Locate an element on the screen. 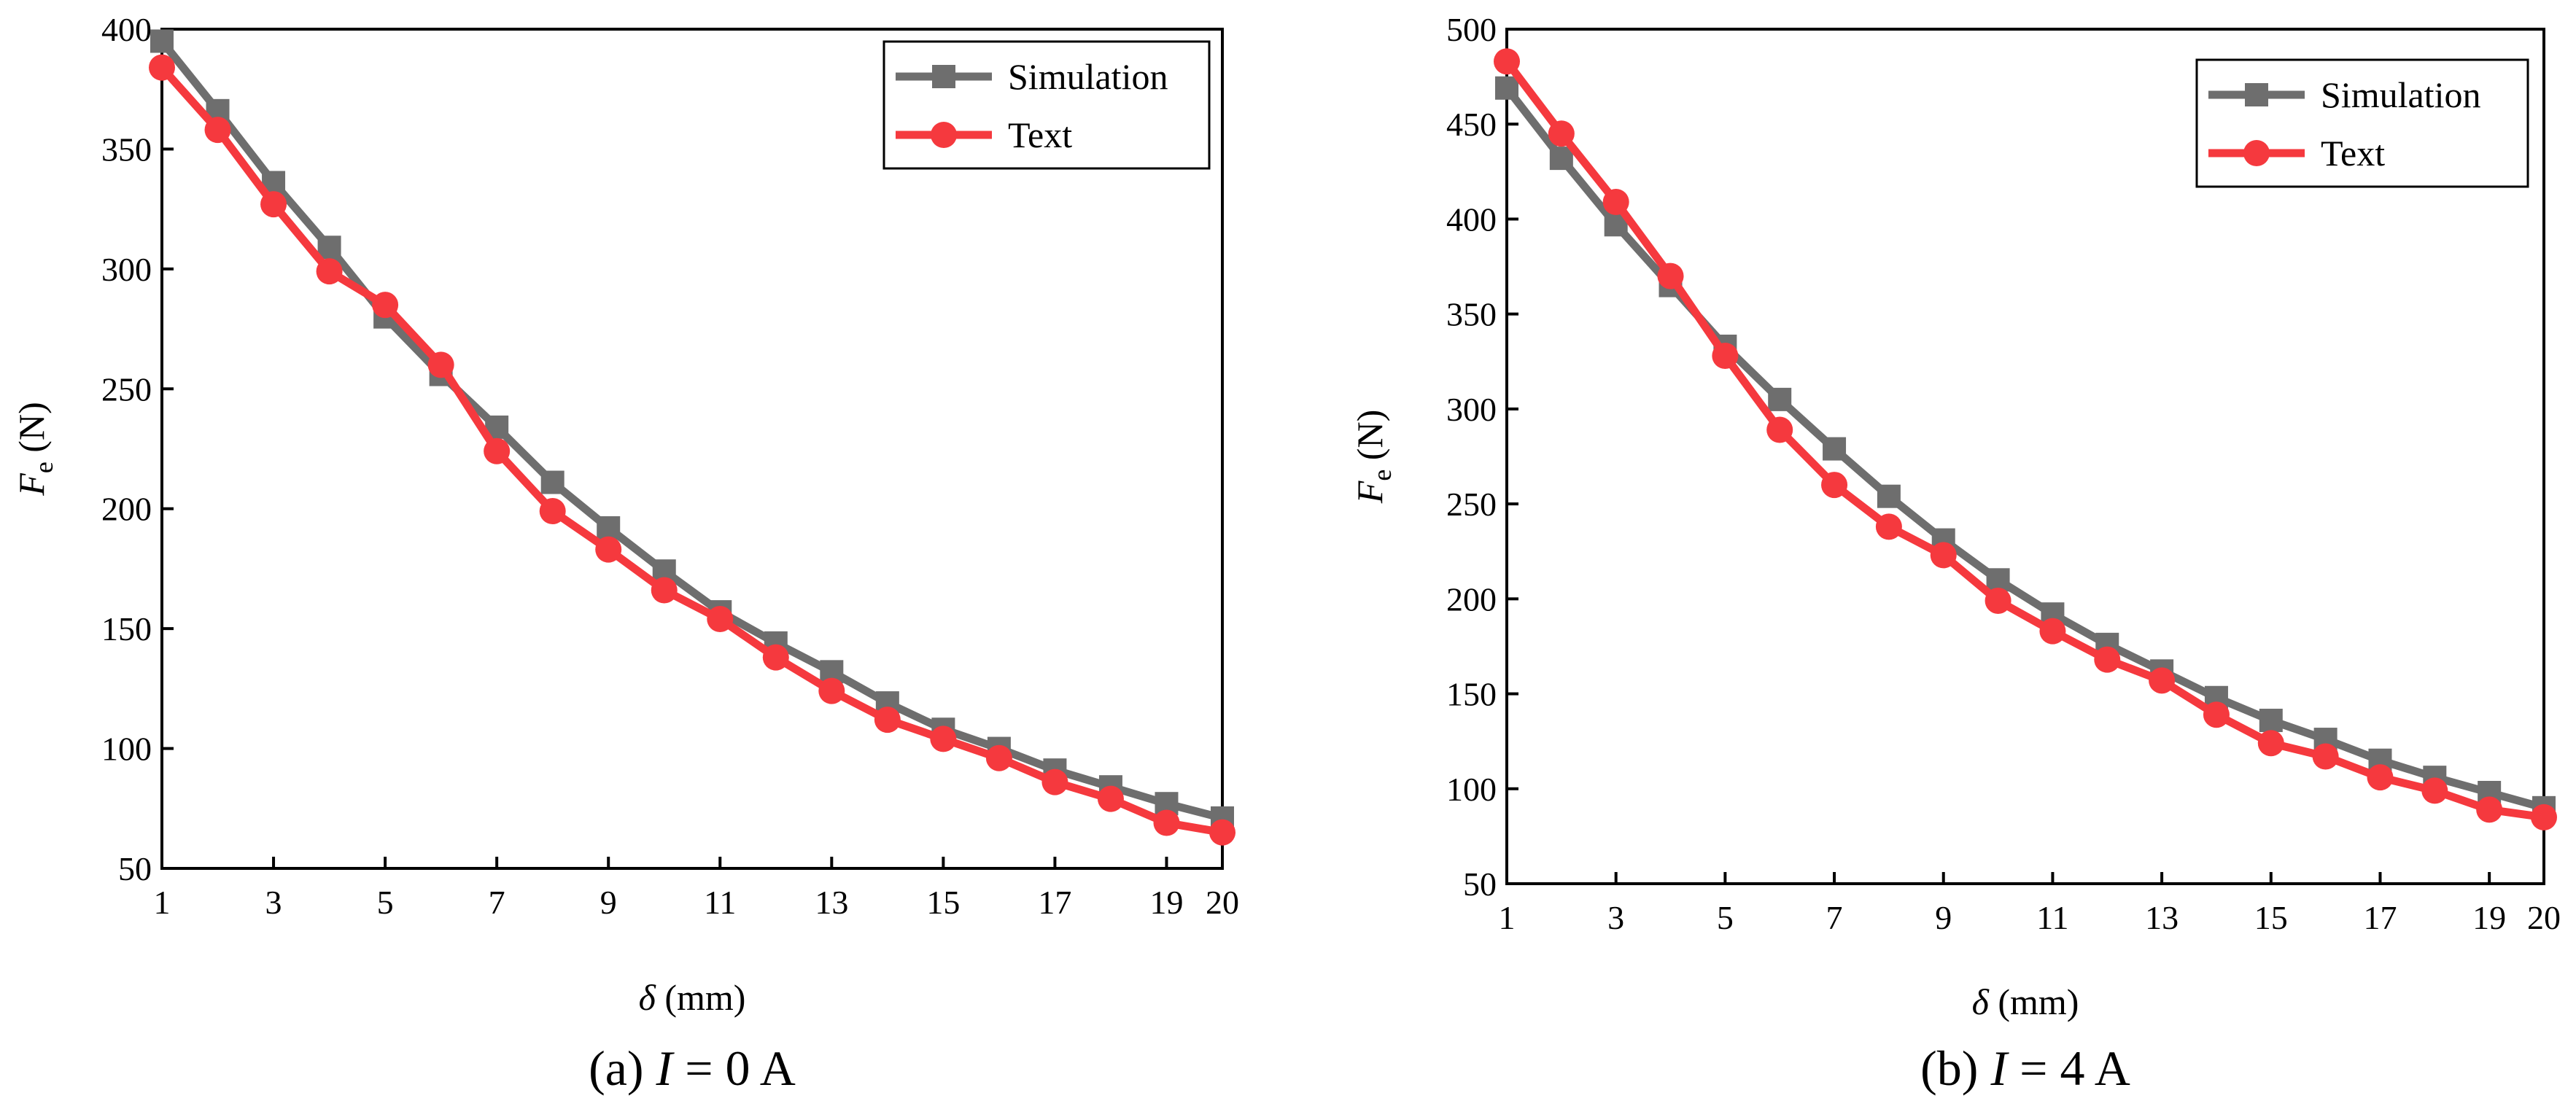  panel-b-legend-box is located at coordinates (2362, 123).